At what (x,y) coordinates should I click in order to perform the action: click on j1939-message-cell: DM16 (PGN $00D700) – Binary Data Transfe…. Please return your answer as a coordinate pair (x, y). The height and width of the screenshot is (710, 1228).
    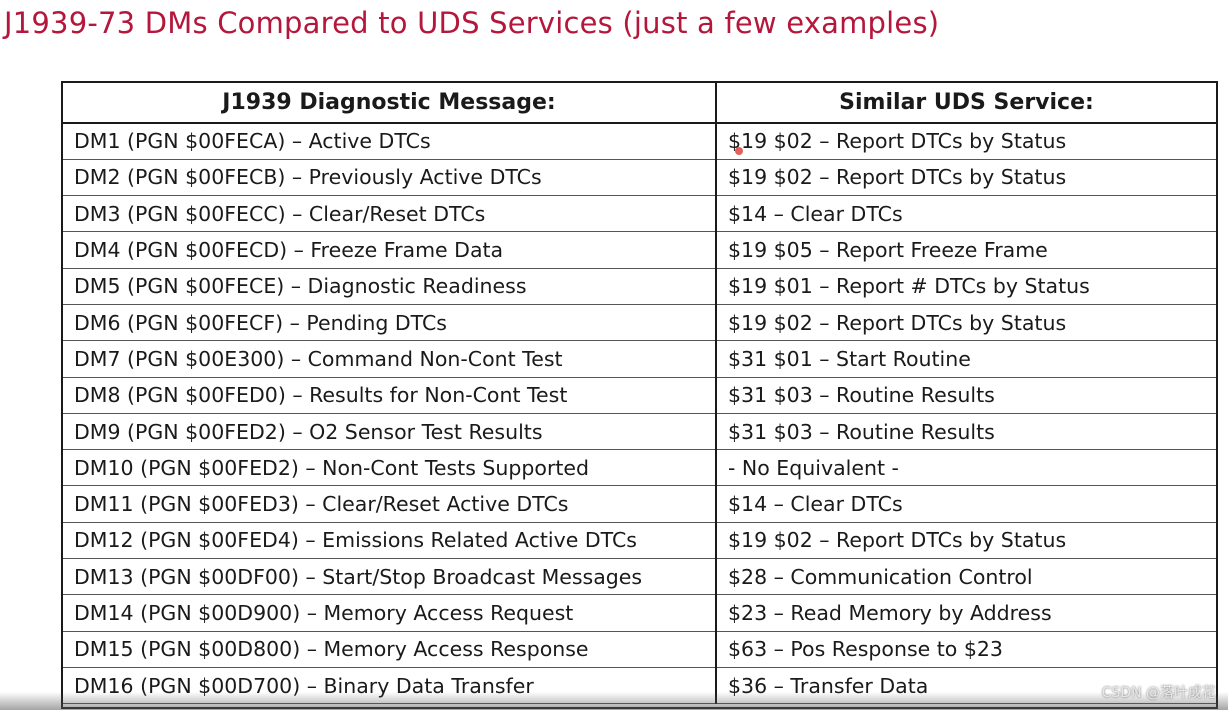
    Looking at the image, I should click on (390, 685).